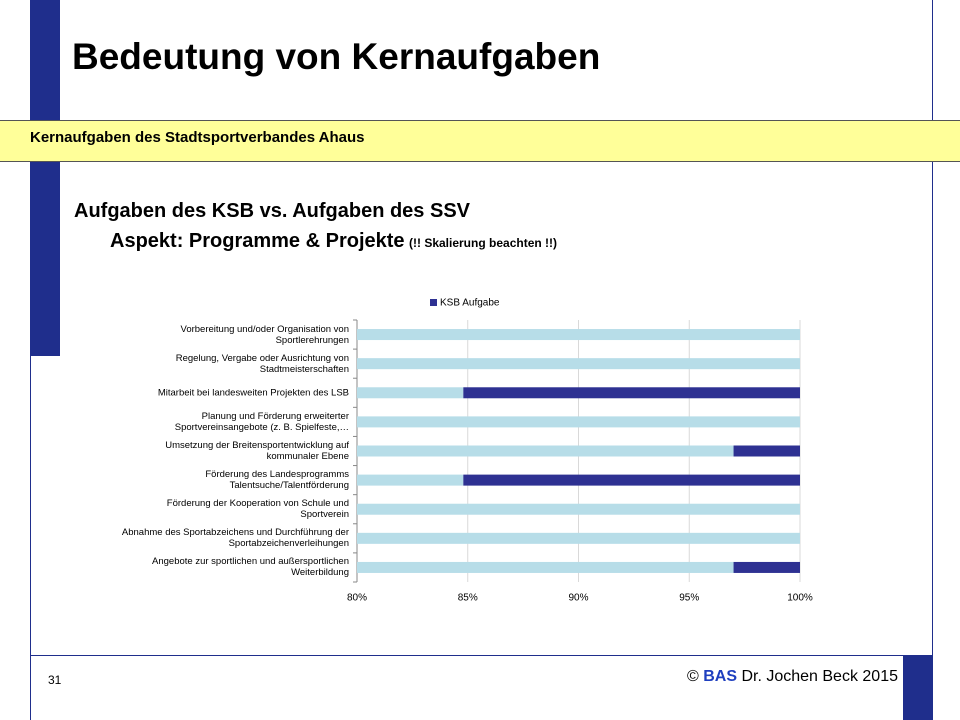 The width and height of the screenshot is (960, 720). Describe the element at coordinates (257, 241) in the screenshot. I see `subheading: Aspekt: Programme & Projekte` at that location.